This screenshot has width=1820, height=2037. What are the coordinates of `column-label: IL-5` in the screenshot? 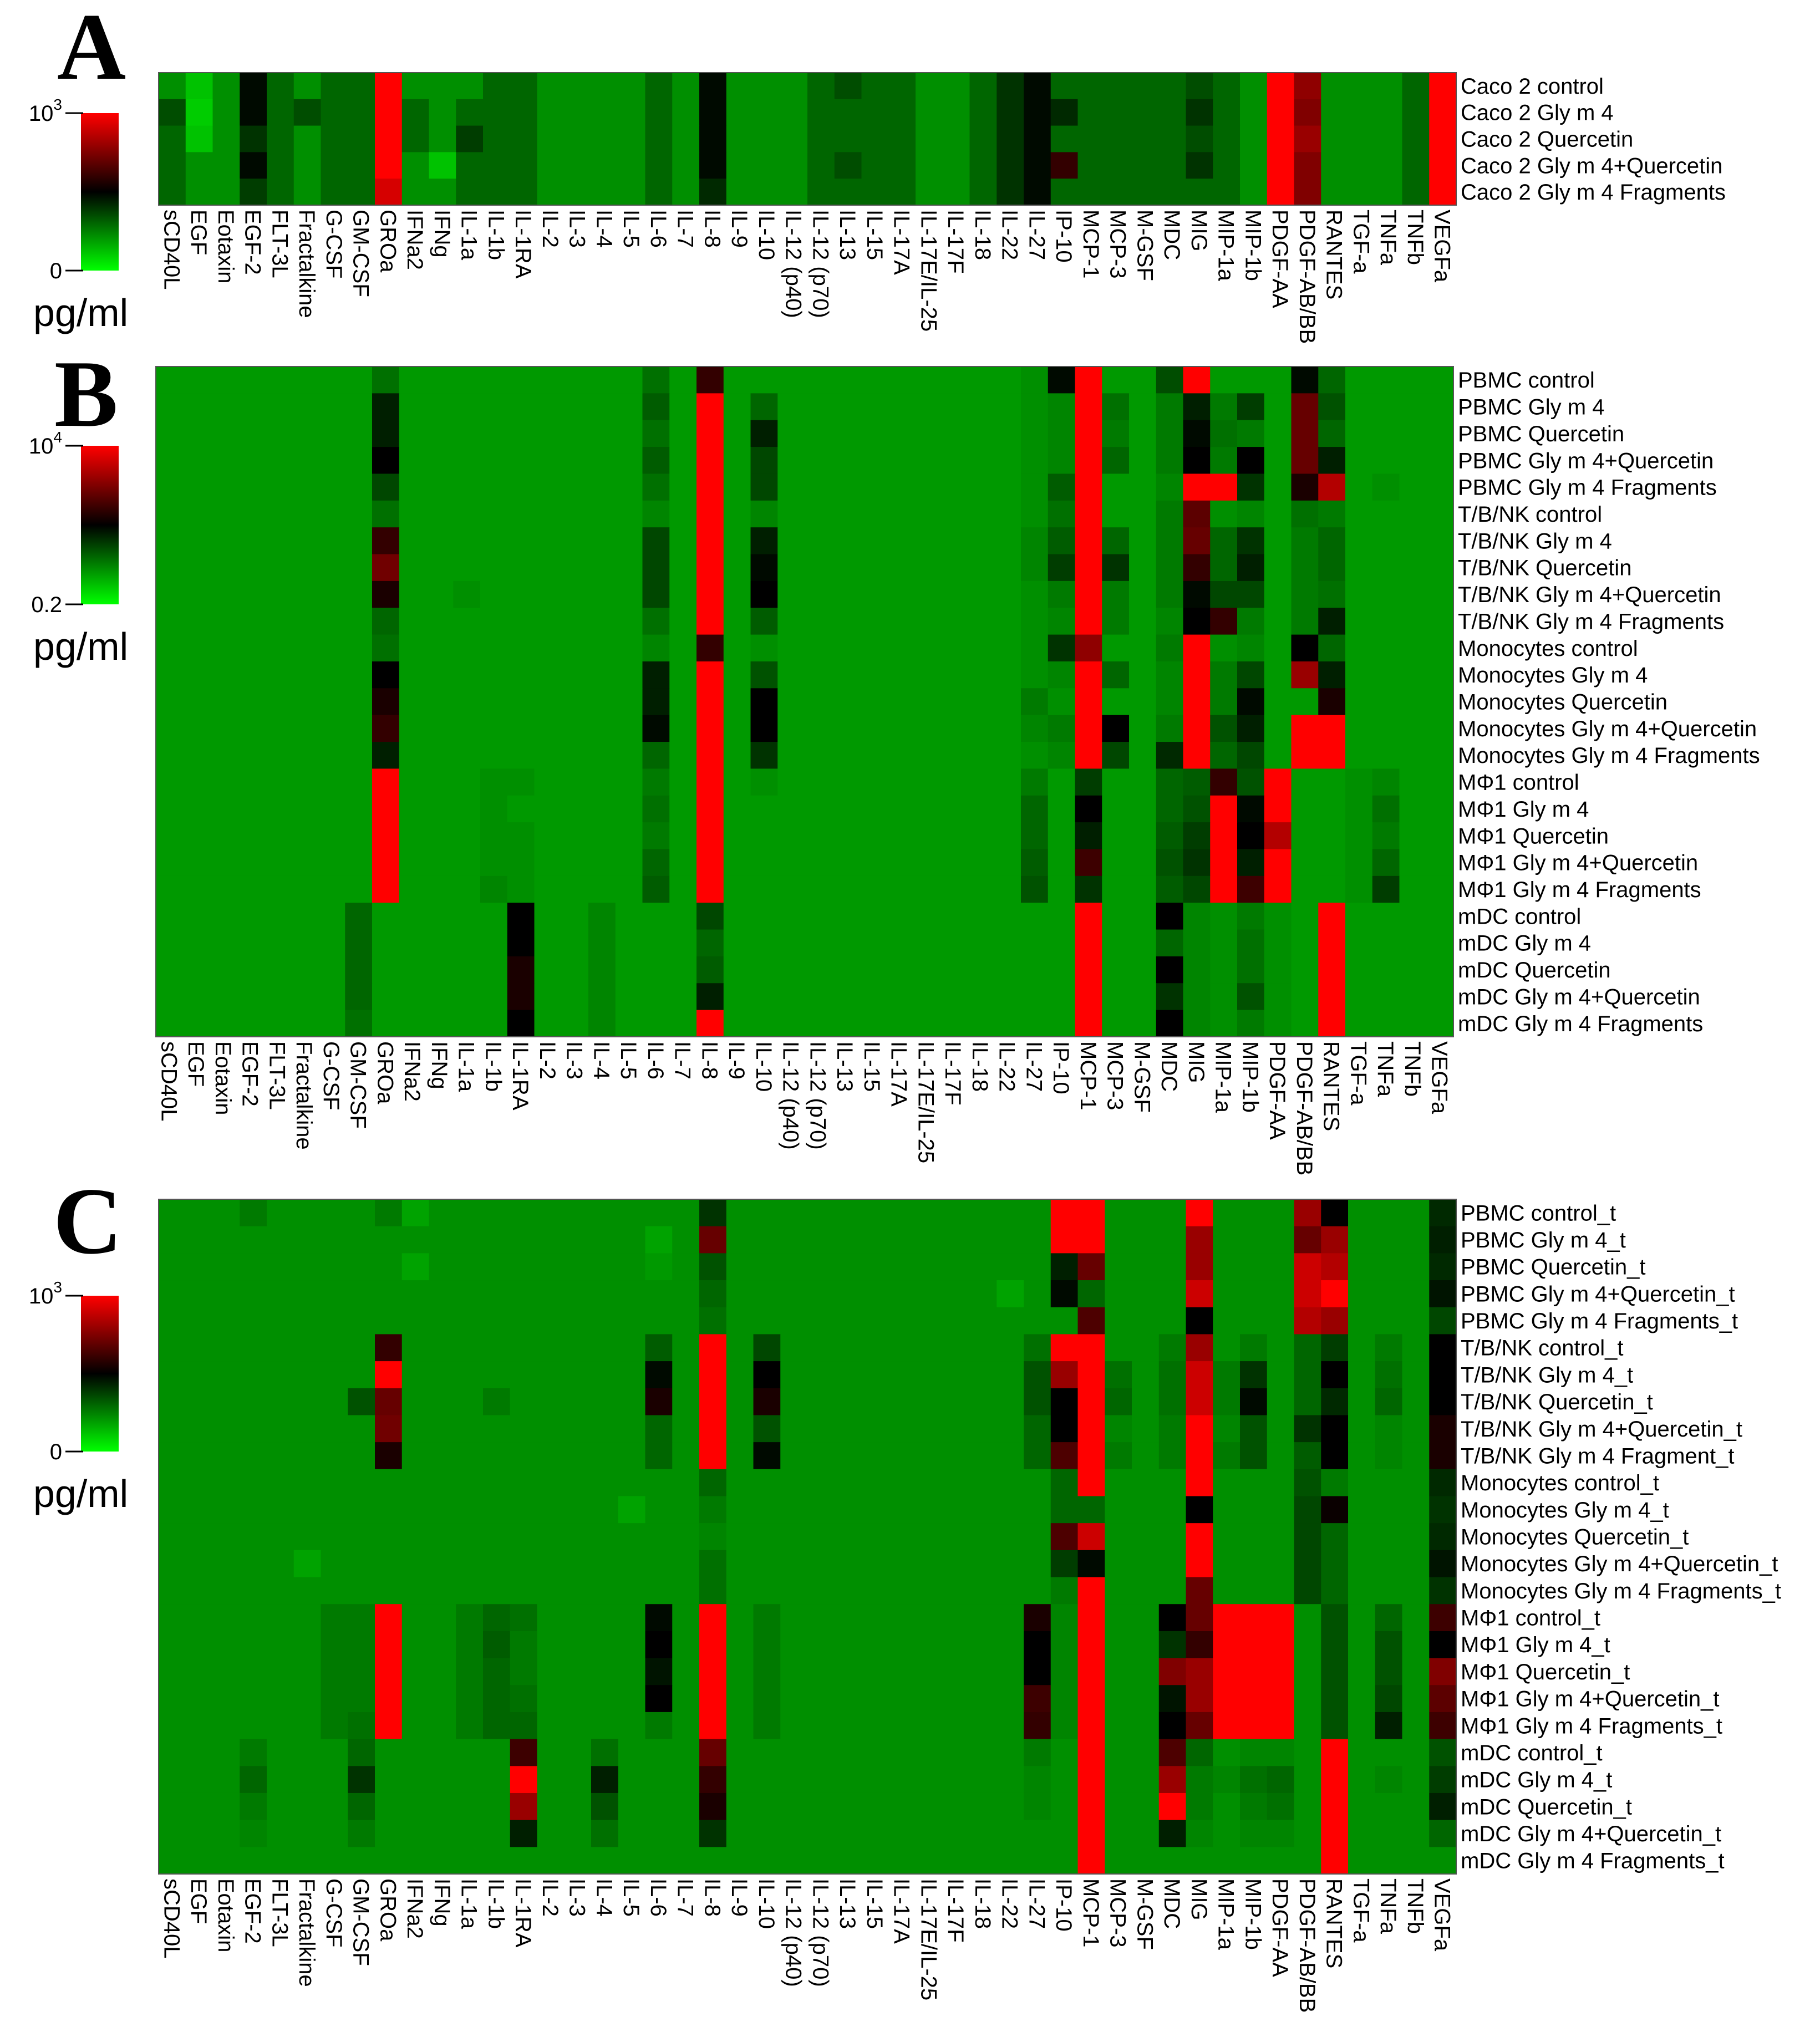 It's located at (631, 229).